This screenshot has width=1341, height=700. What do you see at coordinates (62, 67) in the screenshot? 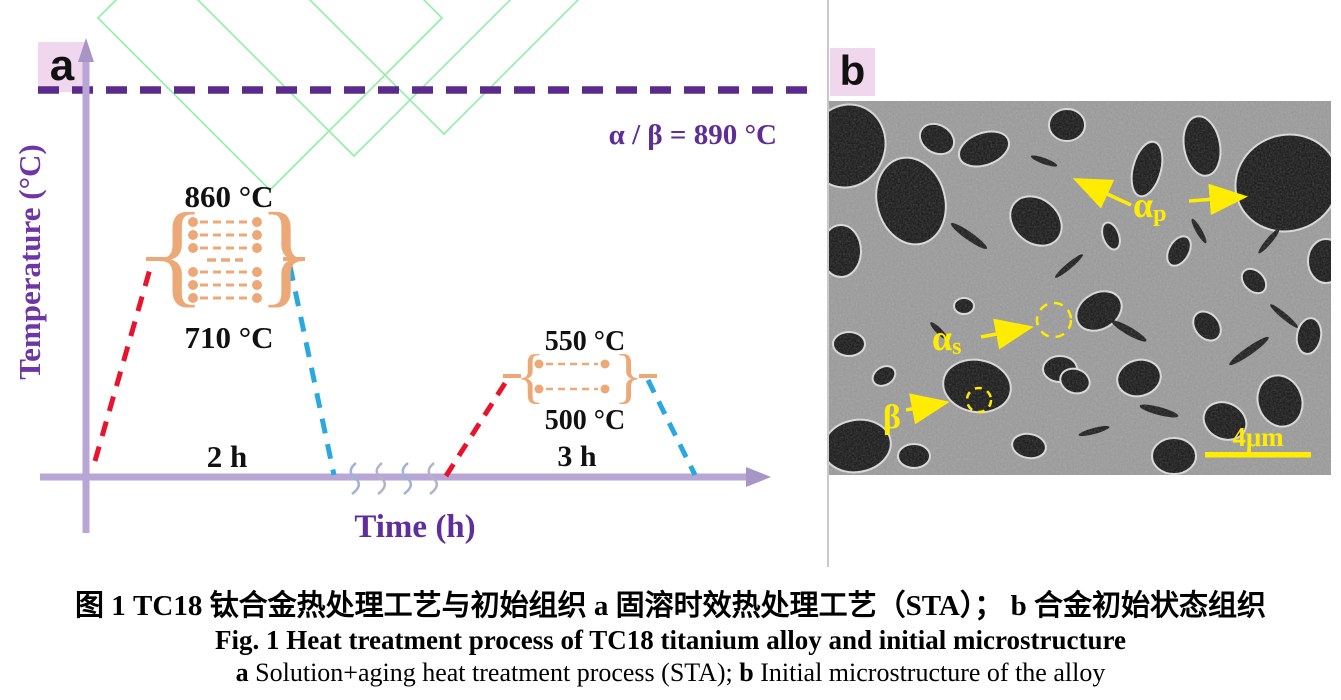
I see `panel-a-label: a` at bounding box center [62, 67].